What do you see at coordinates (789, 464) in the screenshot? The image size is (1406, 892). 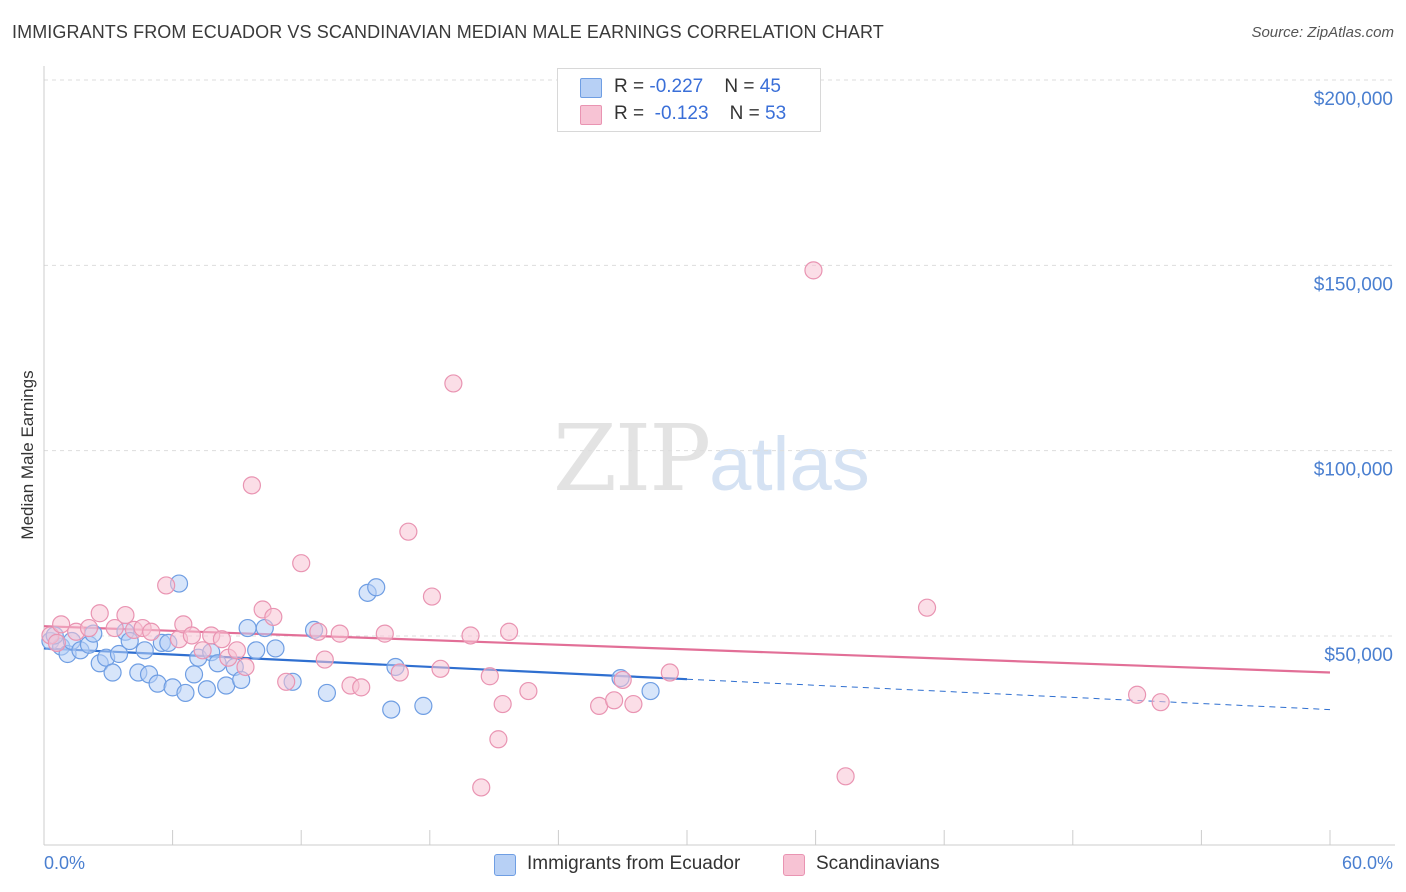 I see `watermark-atlas: atlas` at bounding box center [789, 464].